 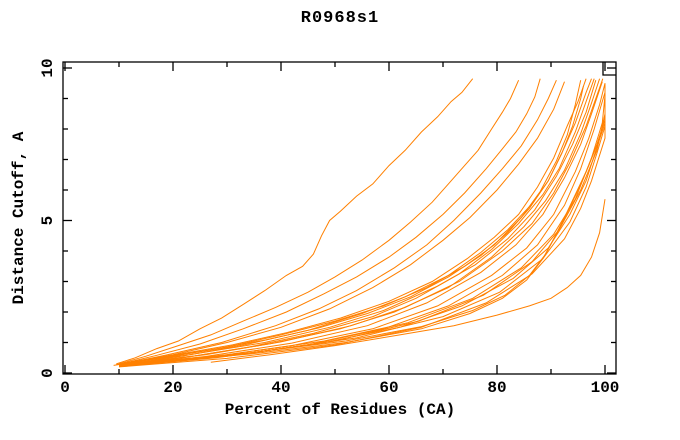 What do you see at coordinates (280, 388) in the screenshot?
I see `x-tick-label: 40` at bounding box center [280, 388].